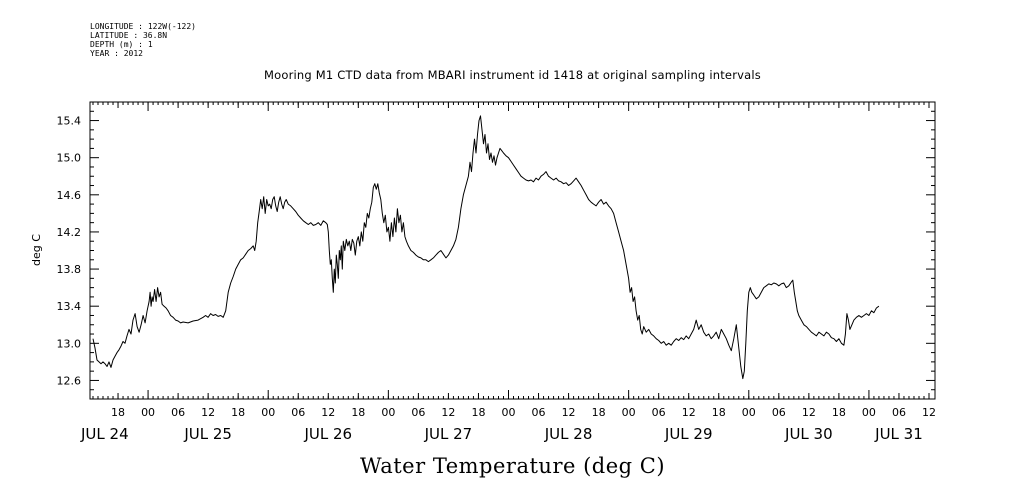  Describe the element at coordinates (36, 250) in the screenshot. I see `y-axis-label: deg C` at that location.